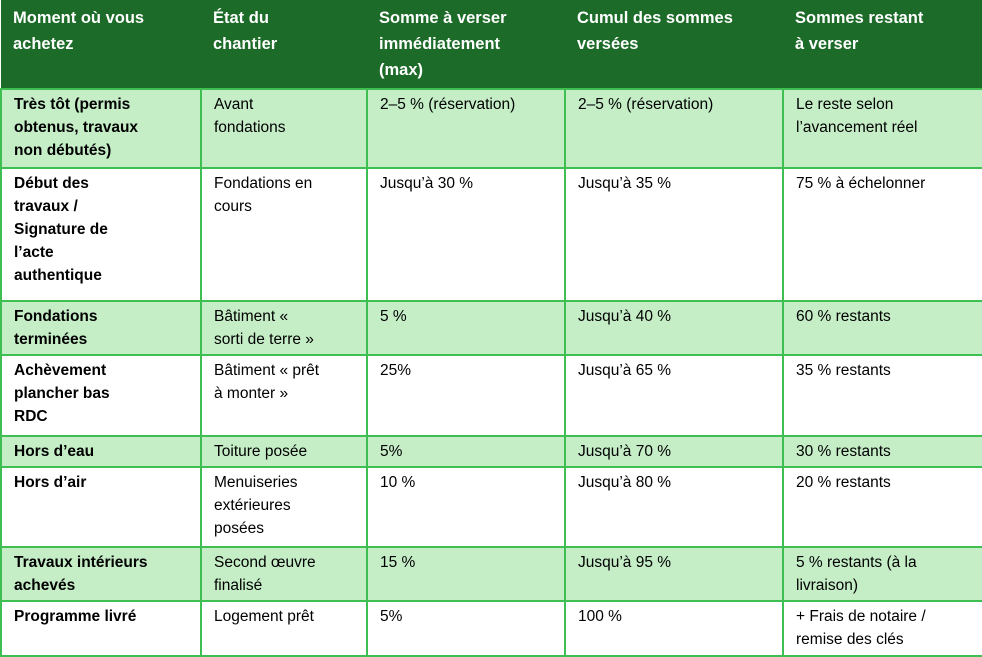 The height and width of the screenshot is (657, 982). I want to click on table-cell: Menuiseries extérieures posées, so click(284, 507).